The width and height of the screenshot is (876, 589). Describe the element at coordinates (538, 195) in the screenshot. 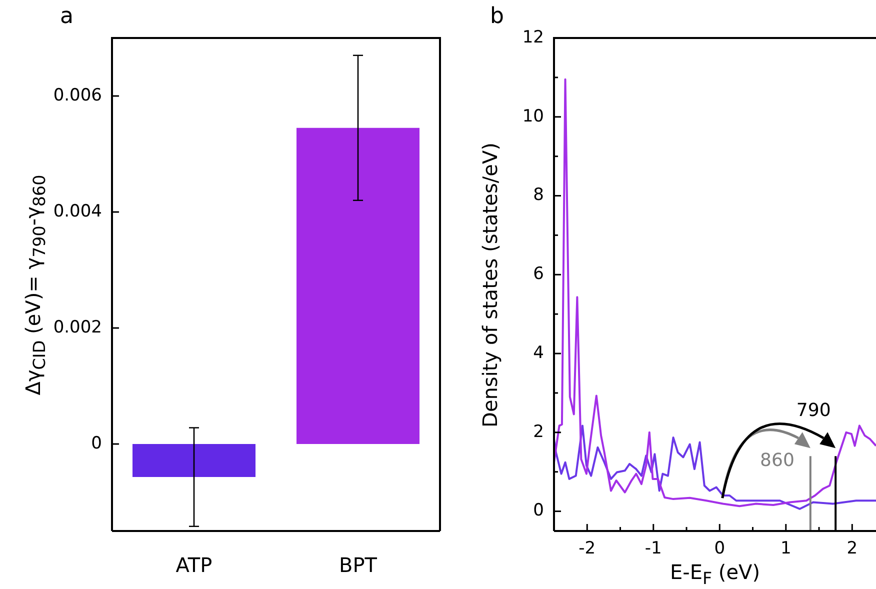

I see `y-tick-label: 8` at that location.